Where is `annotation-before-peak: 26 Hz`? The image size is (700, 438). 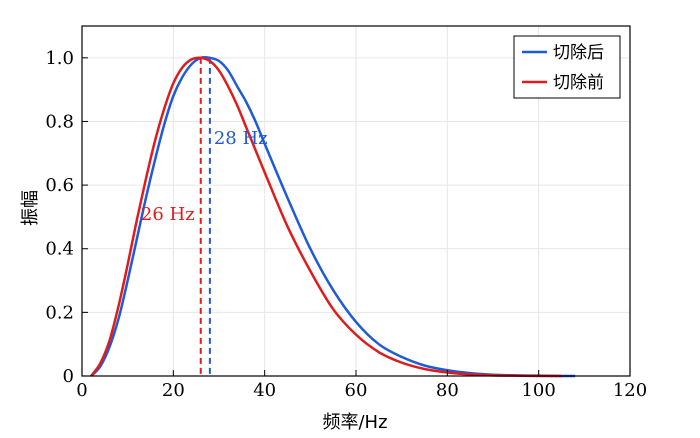
annotation-before-peak: 26 Hz is located at coordinates (168, 214).